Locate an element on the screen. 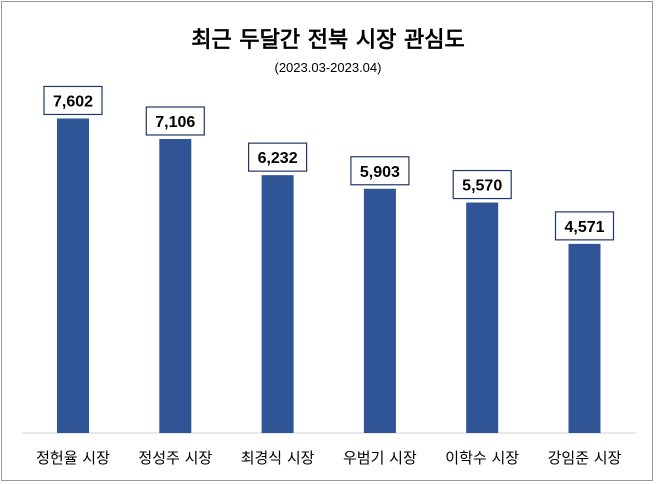 Image resolution: width=656 pixels, height=484 pixels. x-tick-label: 정헌율 시장 is located at coordinates (73, 458).